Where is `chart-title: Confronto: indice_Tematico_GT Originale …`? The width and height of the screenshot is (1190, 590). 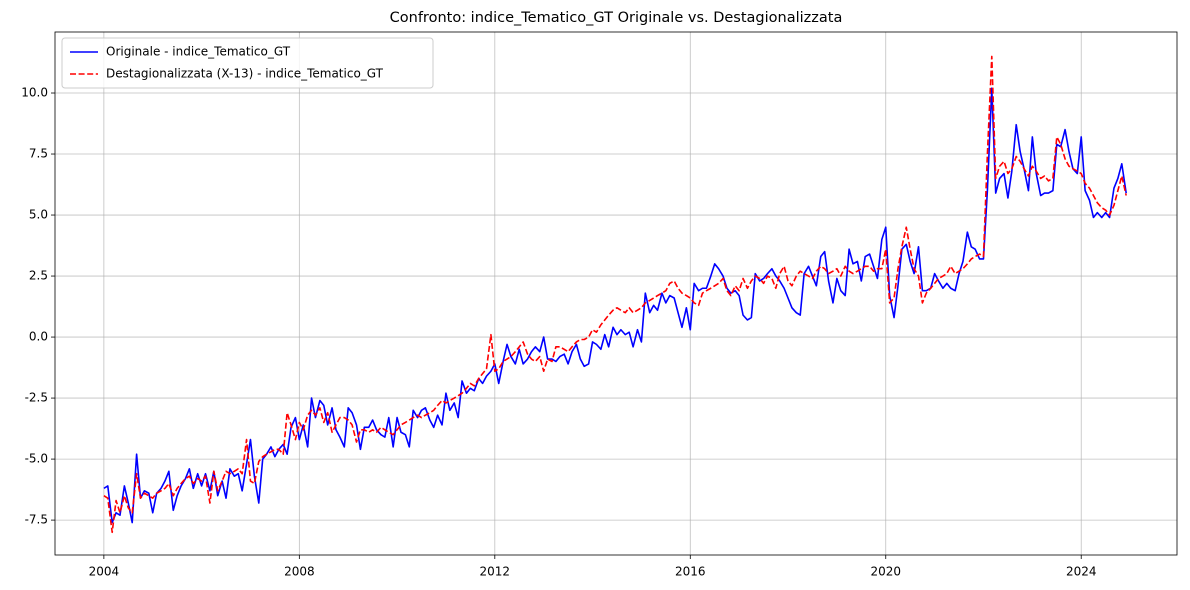
chart-title: Confronto: indice_Tematico_GT Originale … is located at coordinates (616, 18).